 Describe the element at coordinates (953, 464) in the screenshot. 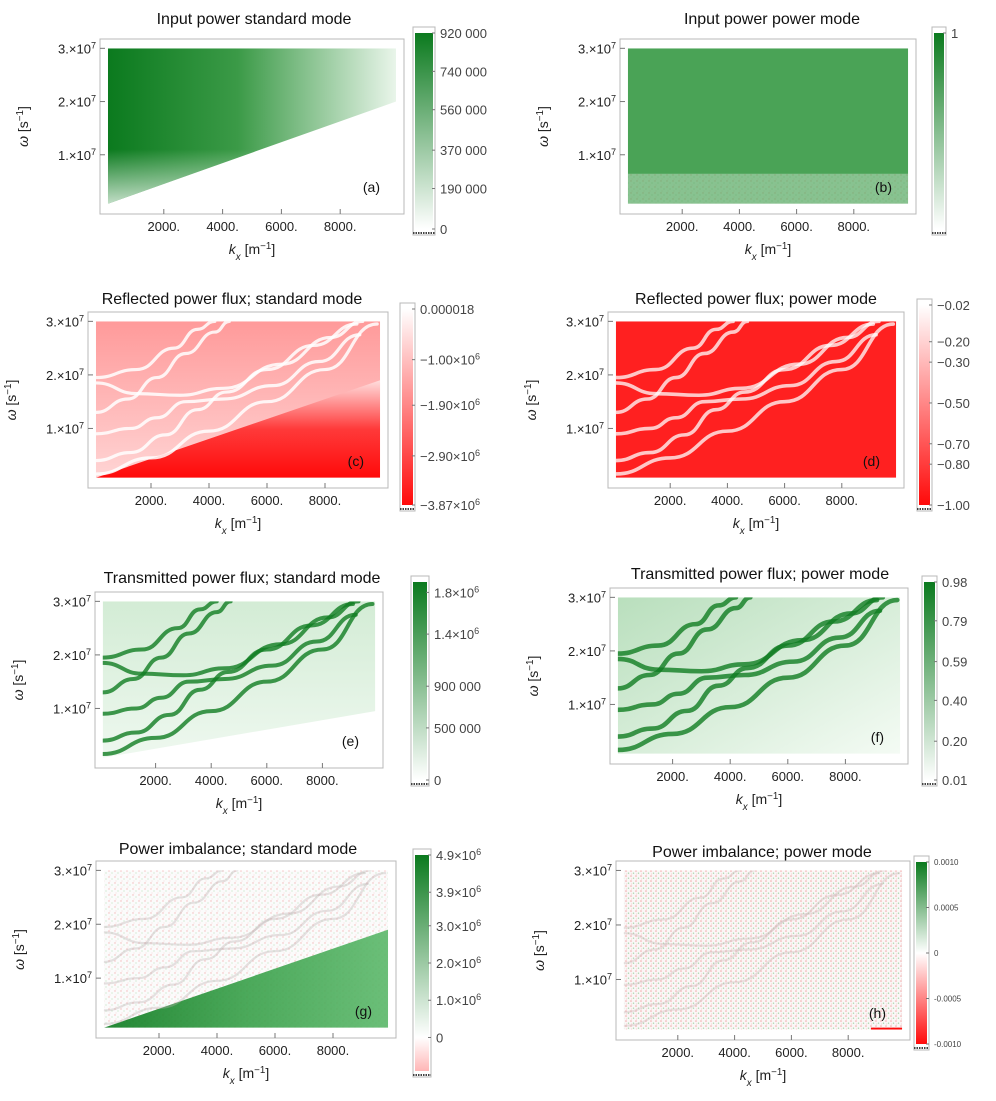

I see `colorbar-tick-label: −0.80` at that location.